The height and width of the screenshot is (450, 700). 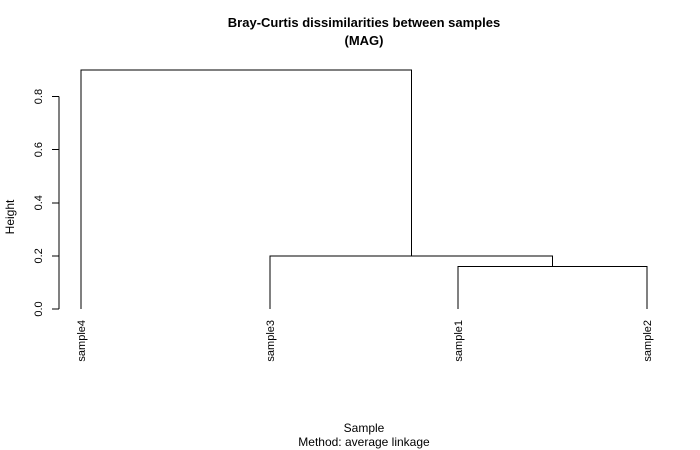 I want to click on leaf-label-sample2: sample2, so click(x=648, y=341).